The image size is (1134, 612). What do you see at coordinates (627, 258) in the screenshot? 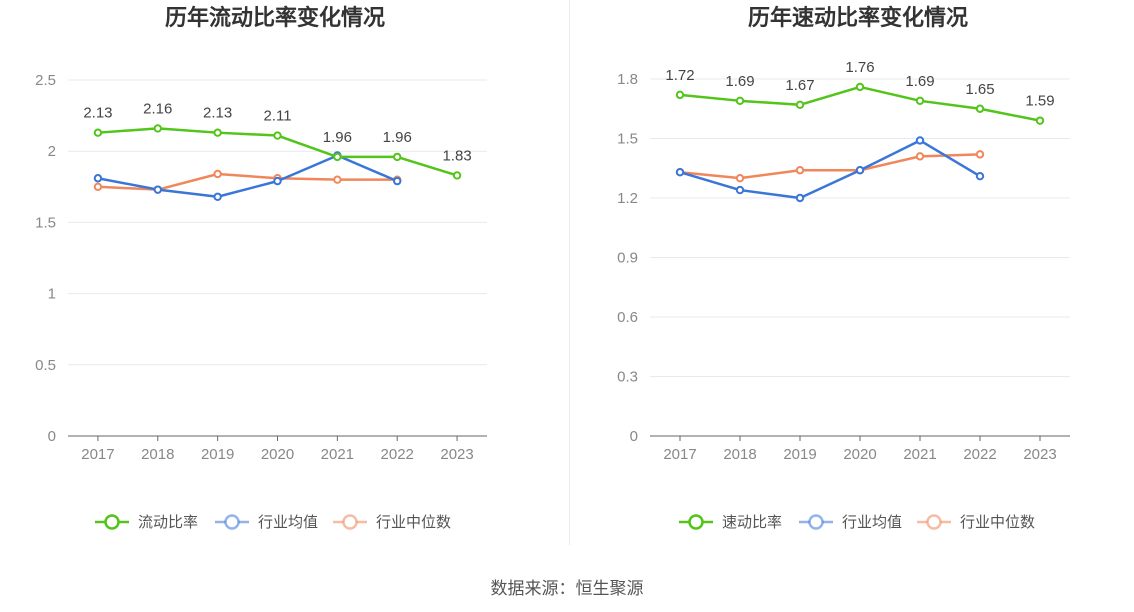
I see `y-tick-label: 0.9` at bounding box center [627, 258].